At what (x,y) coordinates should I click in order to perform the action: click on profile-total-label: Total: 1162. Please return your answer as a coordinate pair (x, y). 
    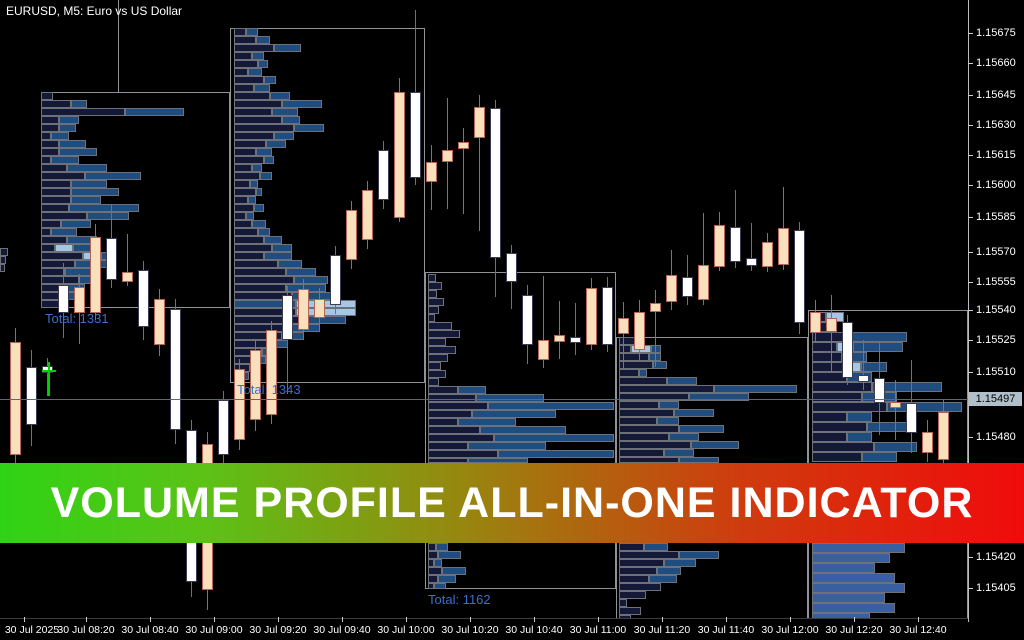
    Looking at the image, I should click on (459, 599).